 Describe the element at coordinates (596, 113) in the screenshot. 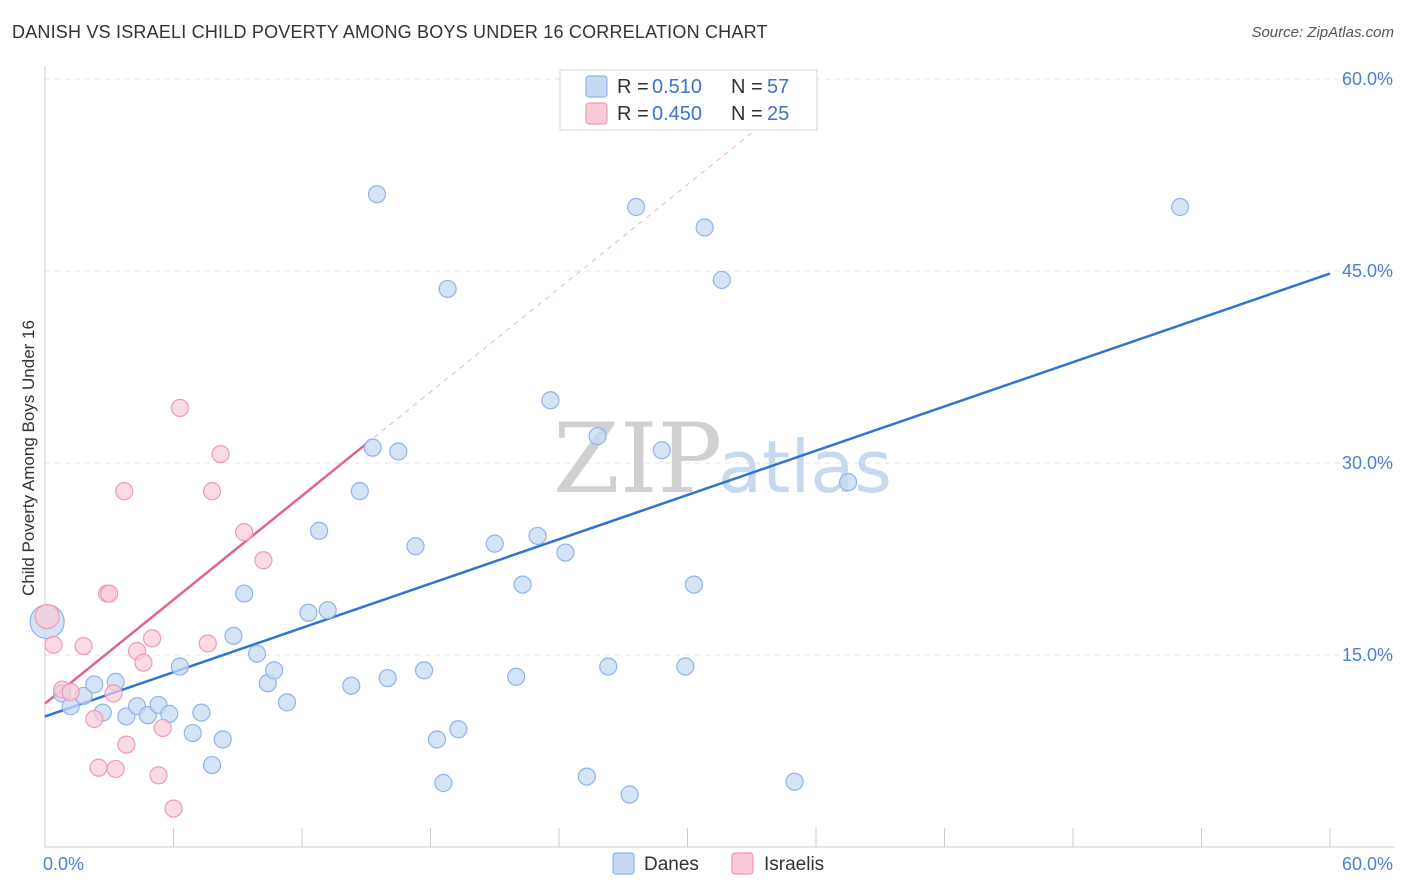

I see `legend-swatch-israelis` at that location.